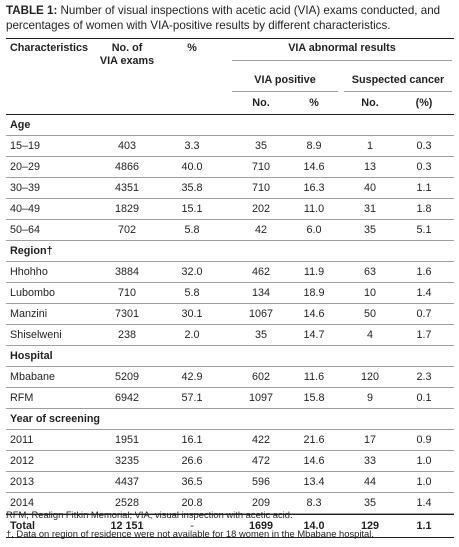 The height and width of the screenshot is (547, 459). Describe the element at coordinates (398, 91) in the screenshot. I see `suspected-cancer-divider` at that location.